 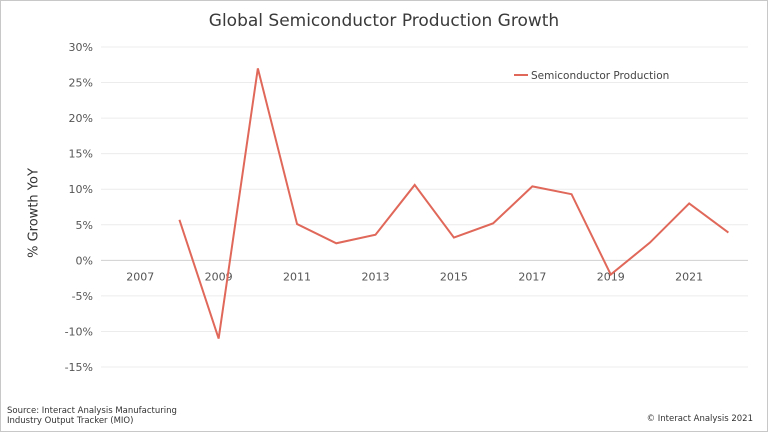 I want to click on x-tick-label: 2013, so click(x=375, y=276).